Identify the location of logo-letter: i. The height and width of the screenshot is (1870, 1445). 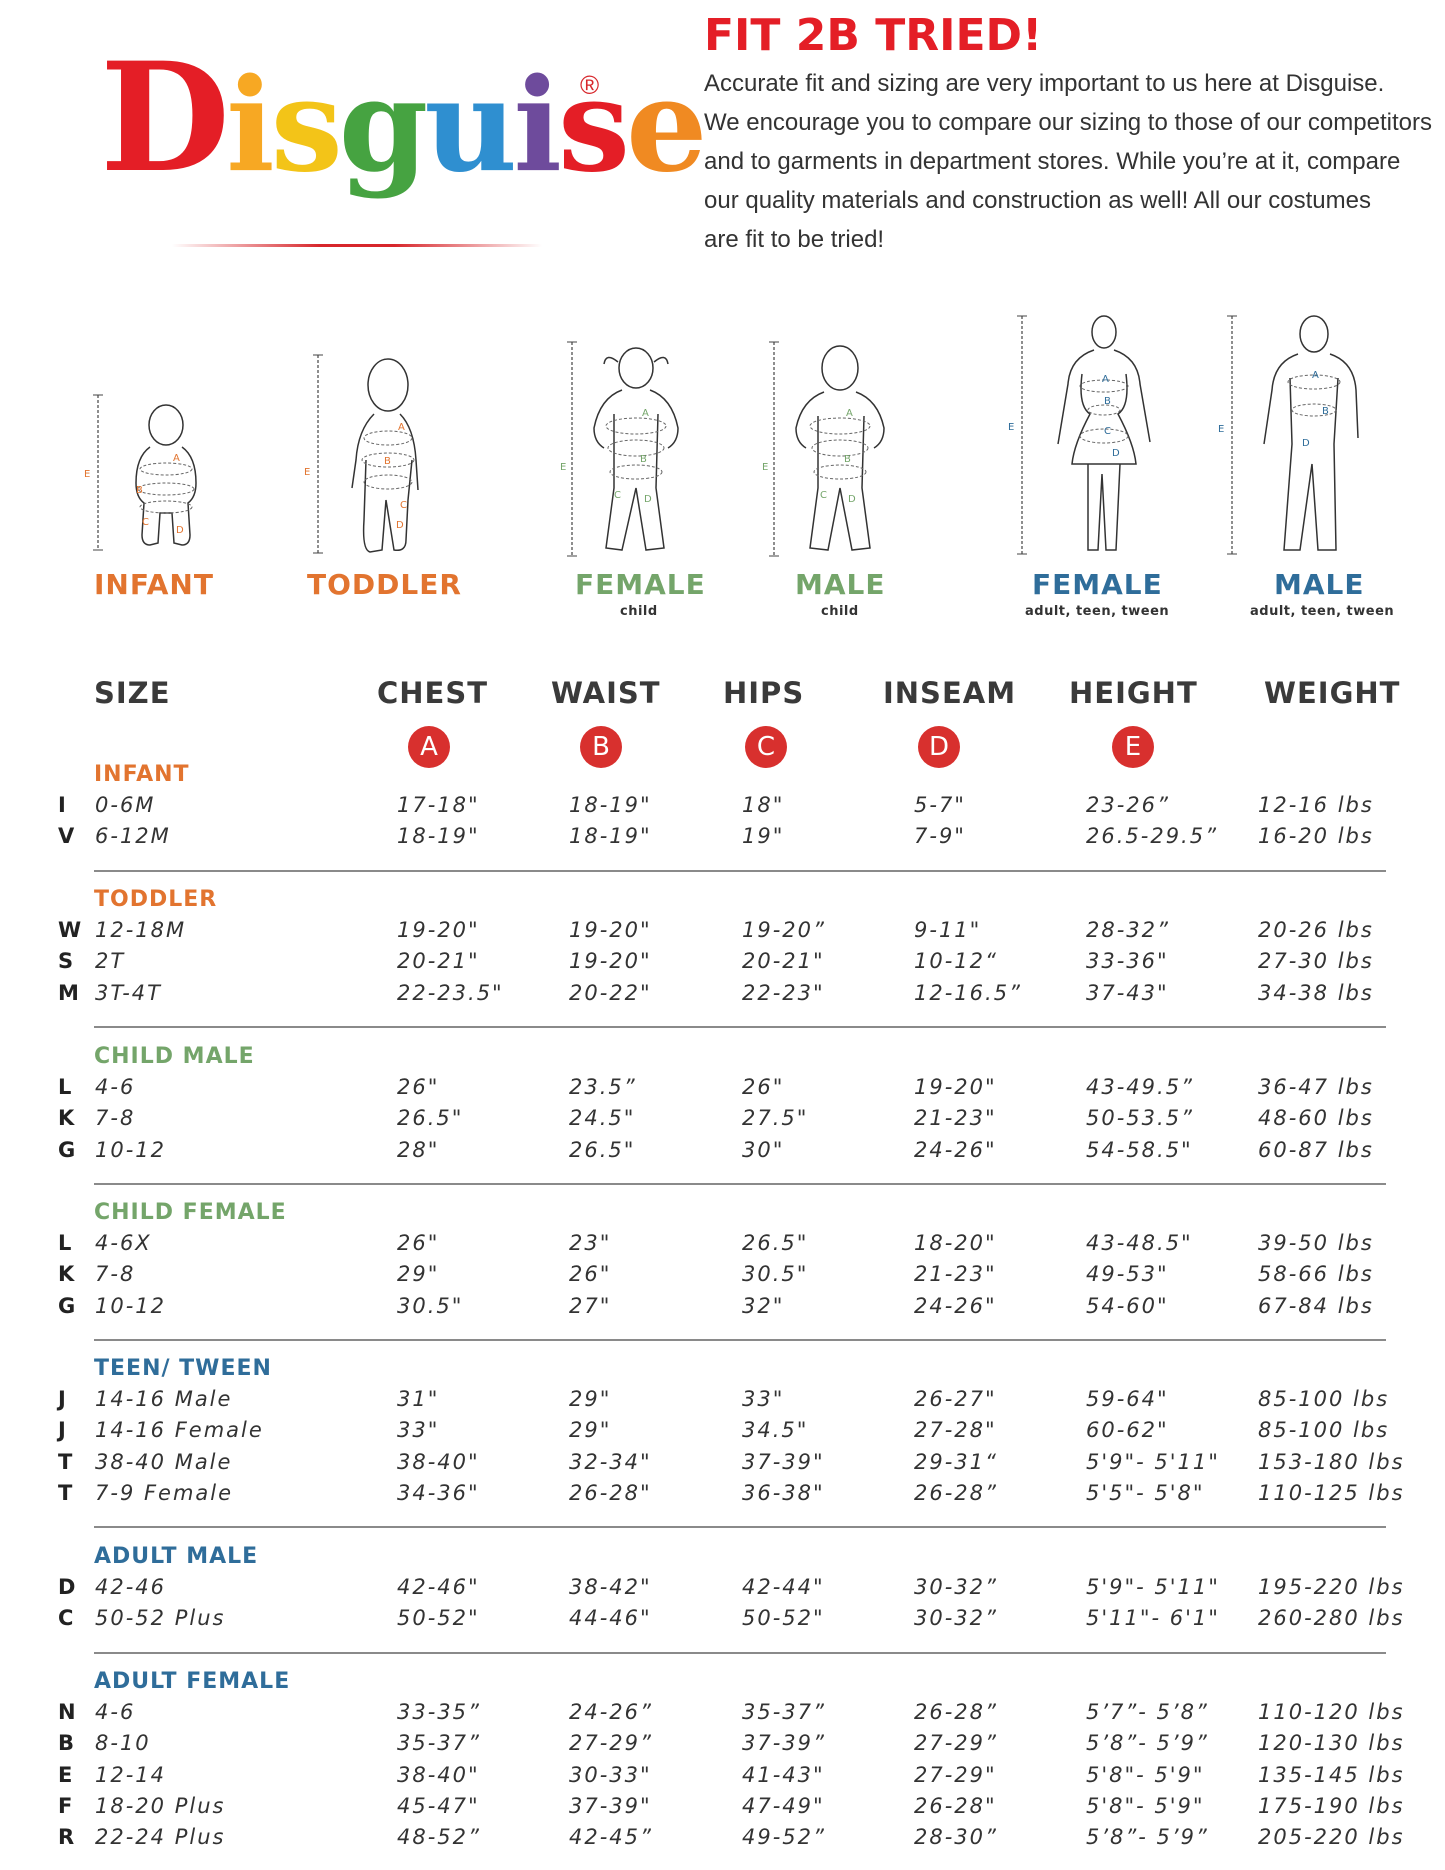
(250, 126).